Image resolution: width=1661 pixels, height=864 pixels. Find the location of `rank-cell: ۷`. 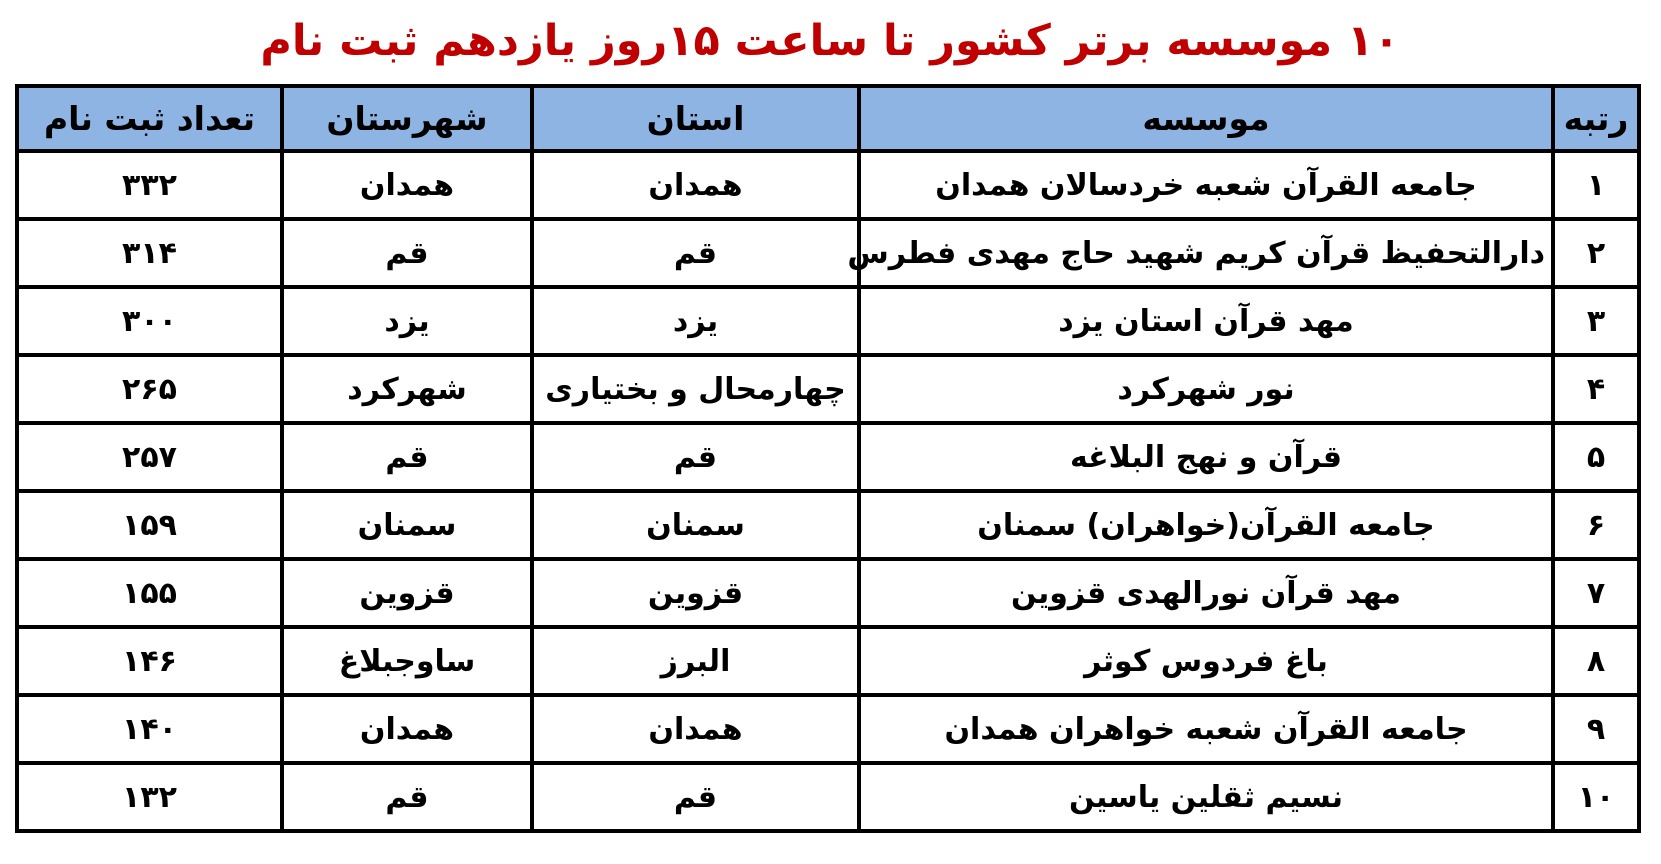

rank-cell: ۷ is located at coordinates (1596, 593).